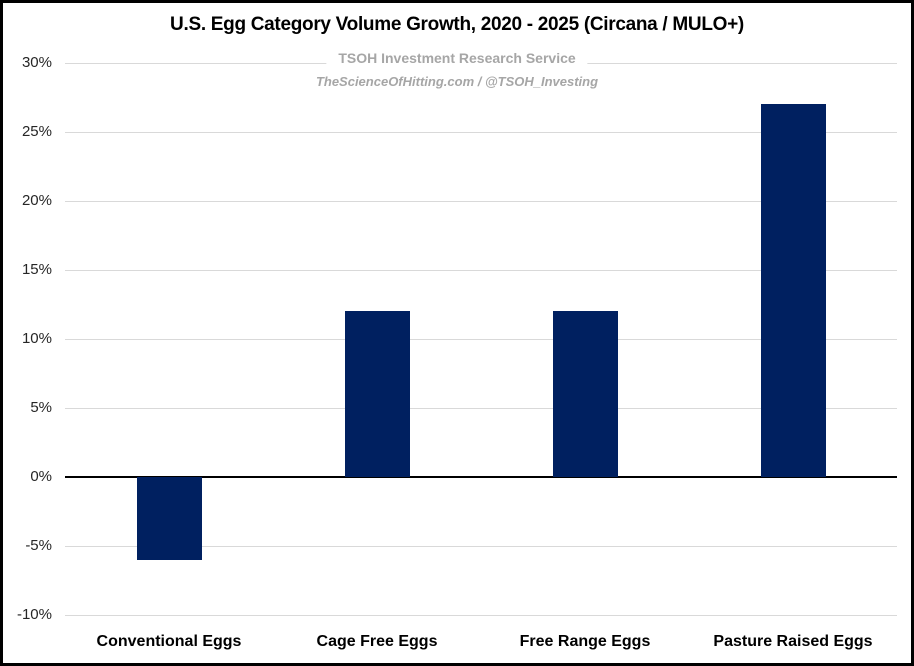 The image size is (914, 666). What do you see at coordinates (36, 200) in the screenshot?
I see `y-axis-tick-label: 20%` at bounding box center [36, 200].